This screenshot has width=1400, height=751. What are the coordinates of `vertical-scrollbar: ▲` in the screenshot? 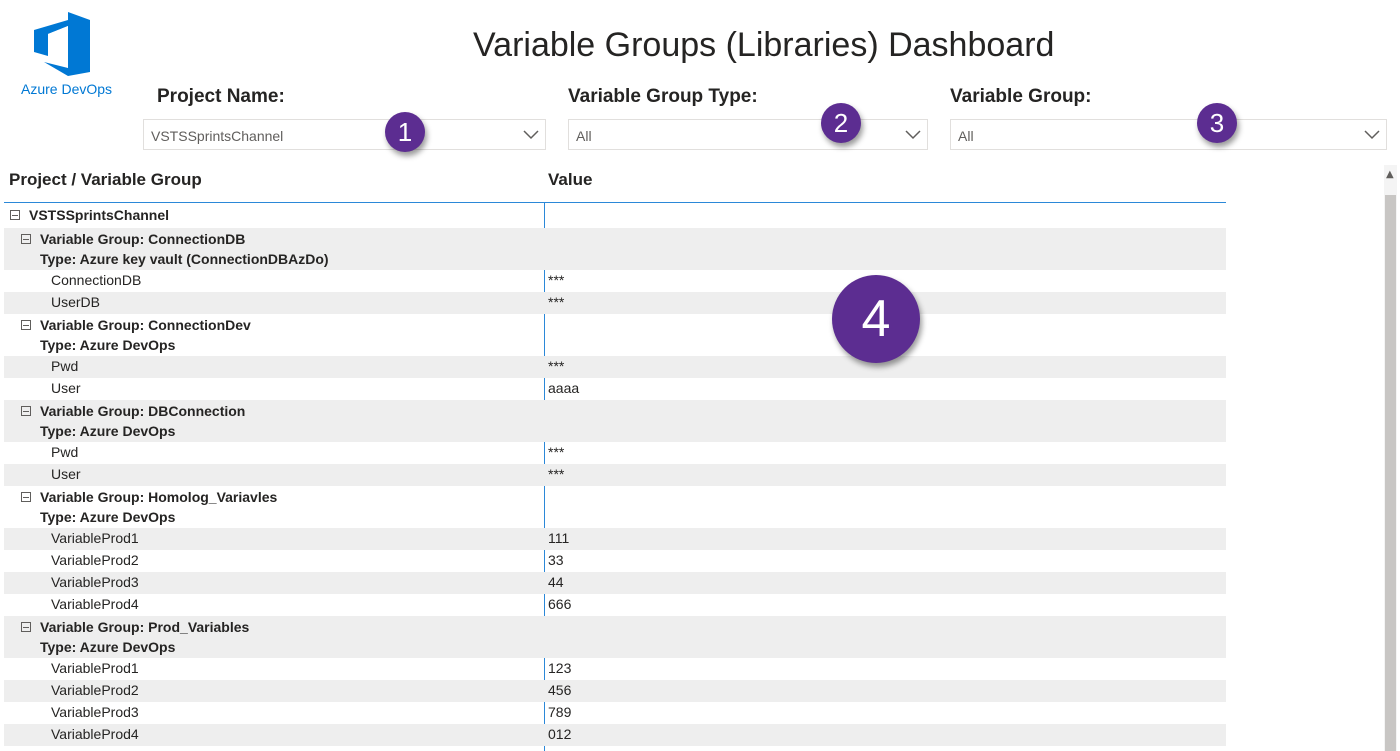 It's located at (1390, 458).